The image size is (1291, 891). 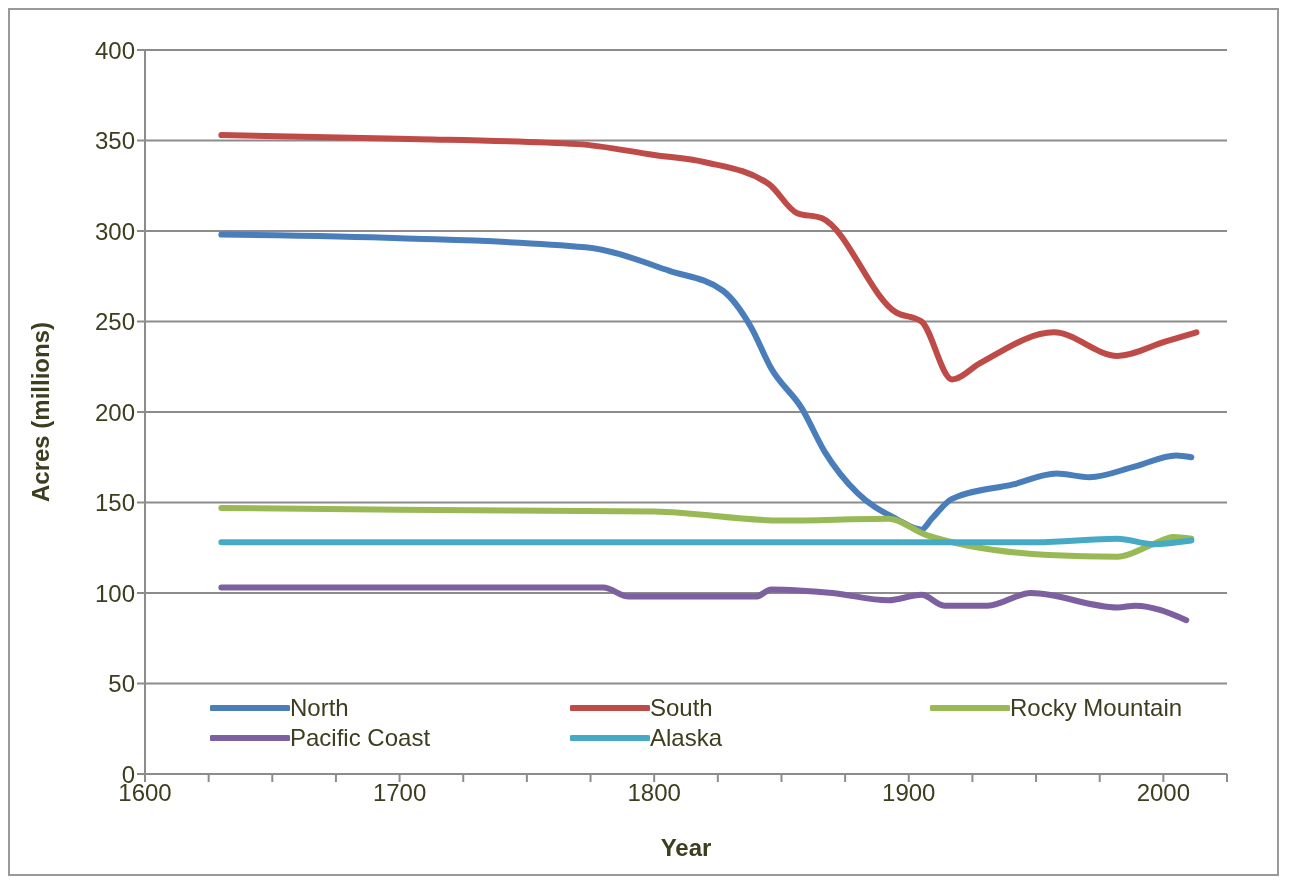 What do you see at coordinates (114, 412) in the screenshot?
I see `y-tick-label: 200` at bounding box center [114, 412].